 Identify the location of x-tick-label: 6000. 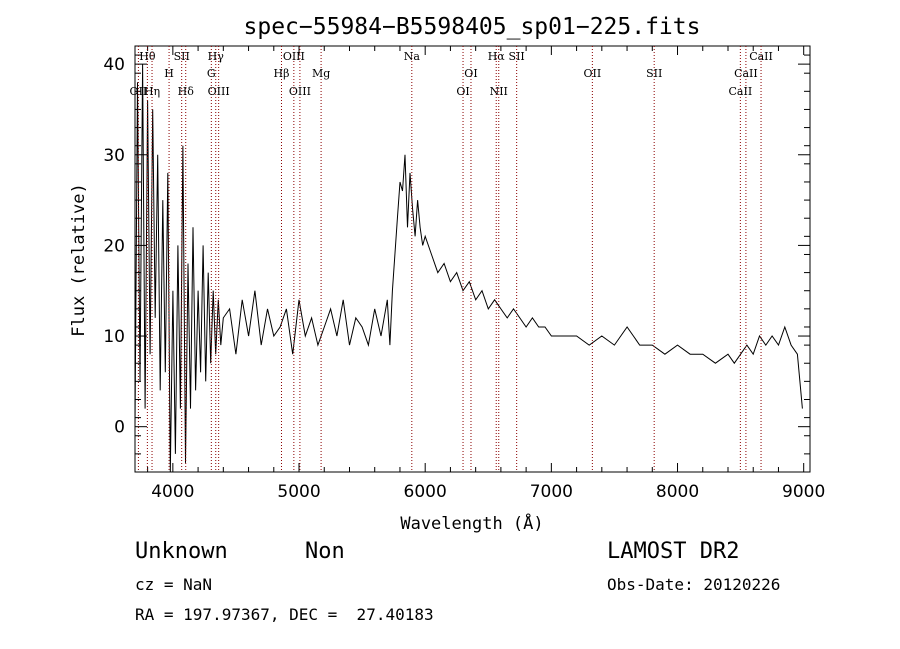
(425, 492).